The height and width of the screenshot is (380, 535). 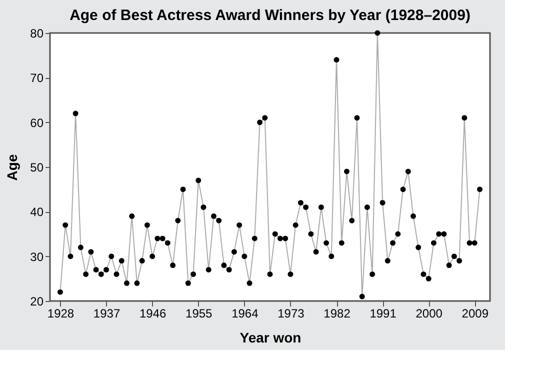 What do you see at coordinates (37, 33) in the screenshot?
I see `y-tick-label: 80` at bounding box center [37, 33].